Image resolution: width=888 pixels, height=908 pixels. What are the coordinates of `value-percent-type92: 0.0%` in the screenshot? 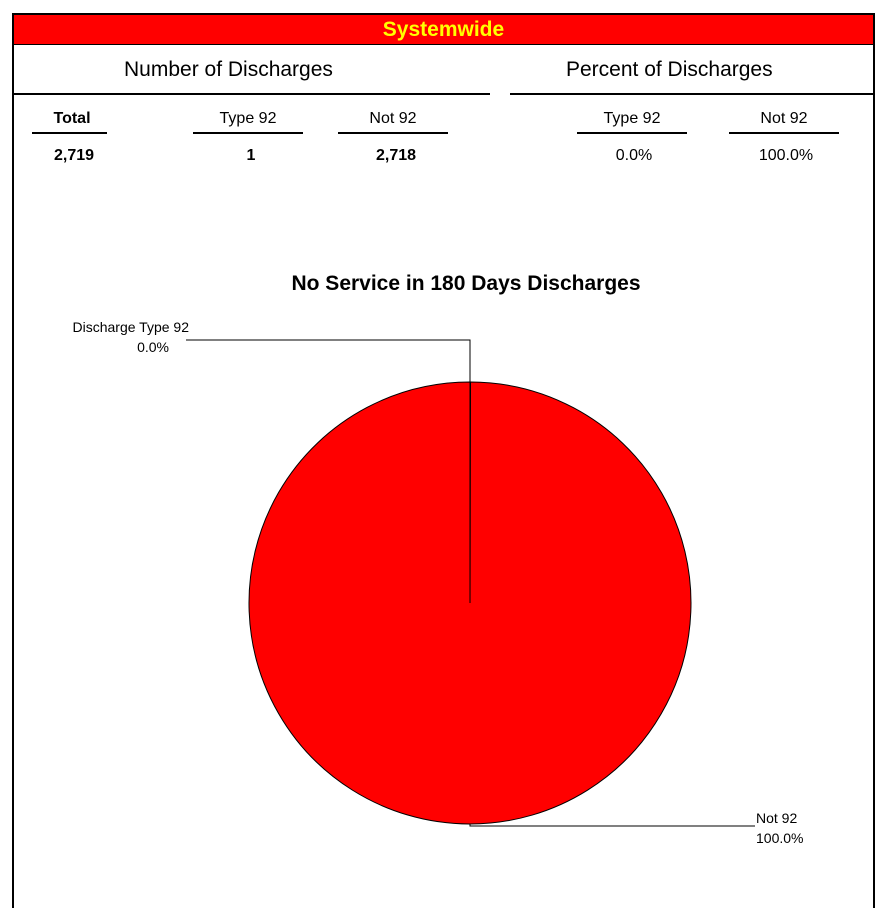 It's located at (634, 155).